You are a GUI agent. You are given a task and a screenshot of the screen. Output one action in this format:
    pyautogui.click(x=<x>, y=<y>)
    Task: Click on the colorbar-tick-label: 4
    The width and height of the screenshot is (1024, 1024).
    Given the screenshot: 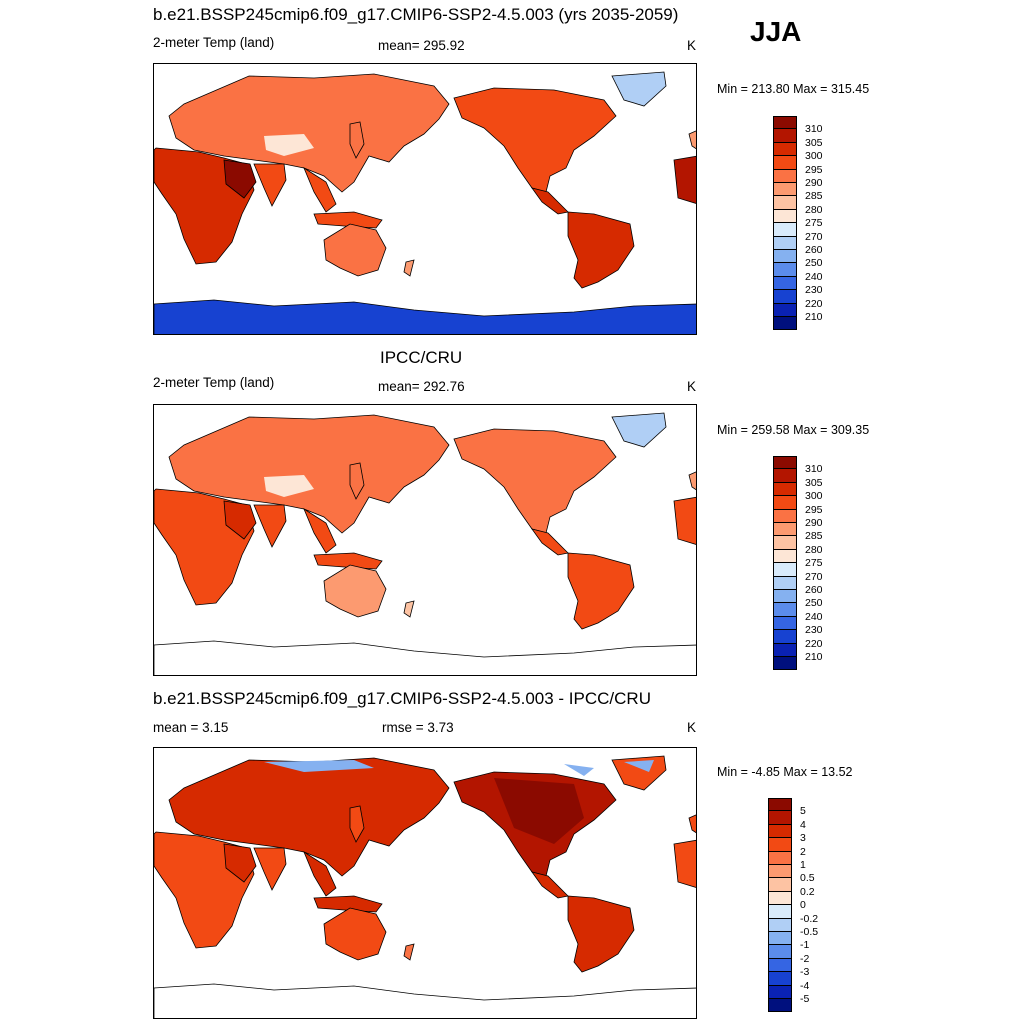 What is the action you would take?
    pyautogui.click(x=803, y=824)
    